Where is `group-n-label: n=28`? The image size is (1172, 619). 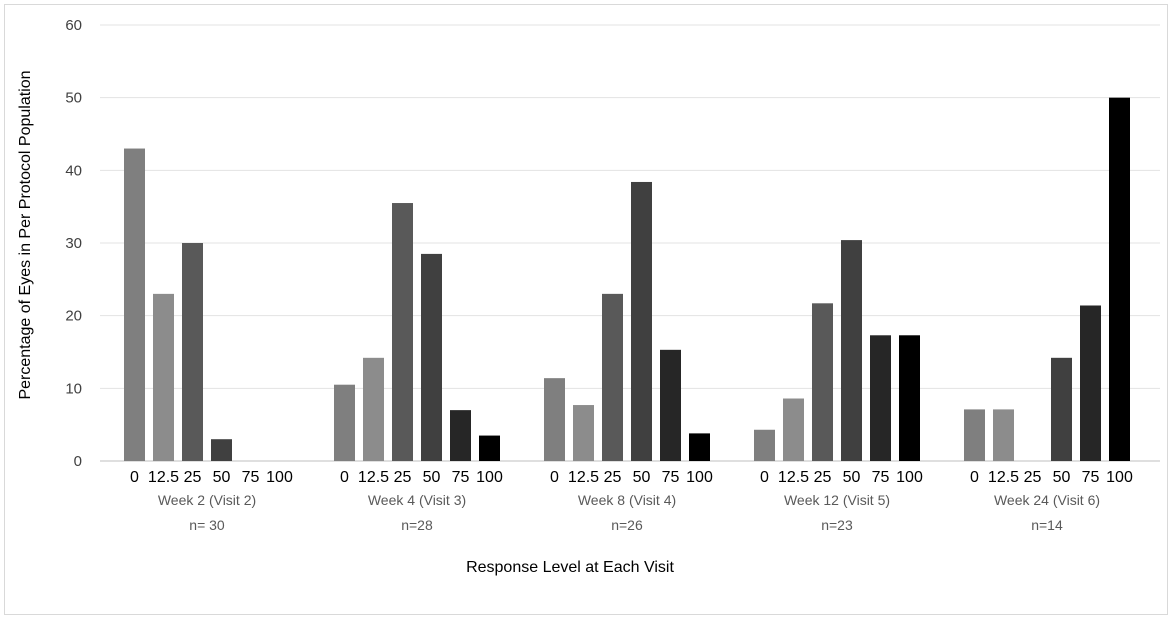 group-n-label: n=28 is located at coordinates (417, 525).